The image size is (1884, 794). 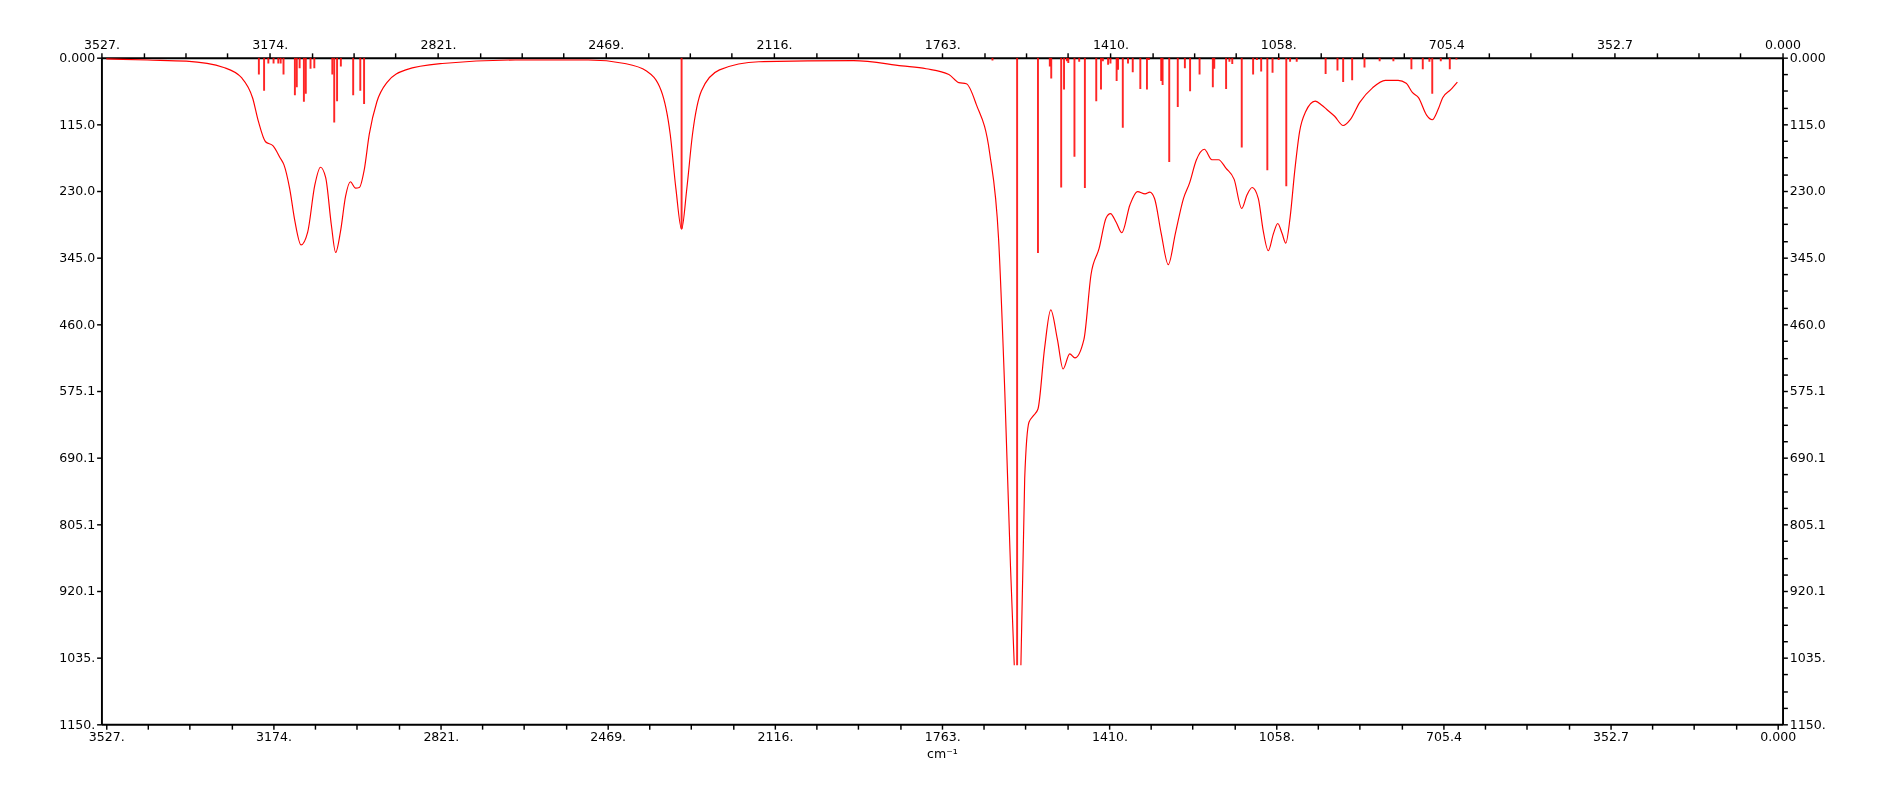 I want to click on y2-tick-label: 1035., so click(x=1807, y=658).